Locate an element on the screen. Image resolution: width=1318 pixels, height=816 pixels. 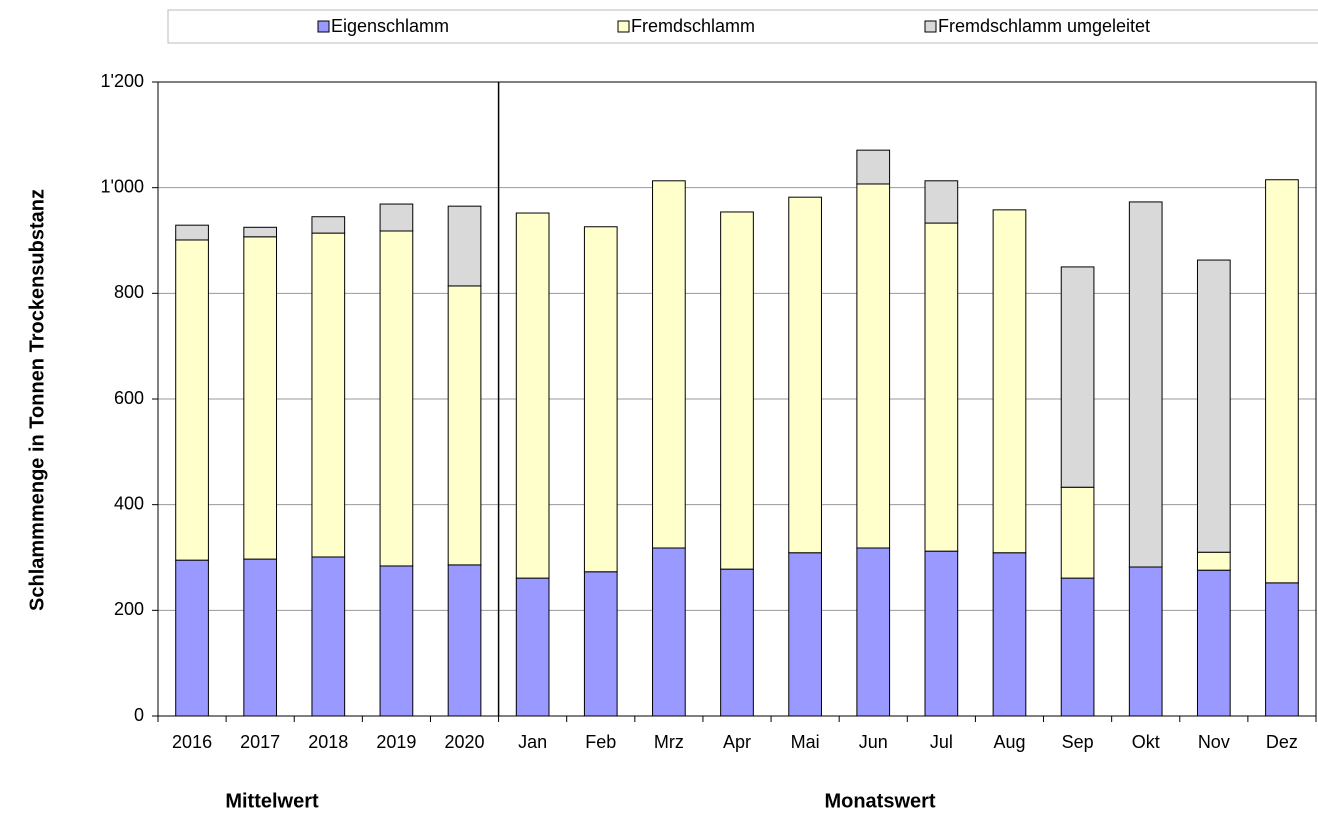
y-tick-label: 400 is located at coordinates (129, 503).